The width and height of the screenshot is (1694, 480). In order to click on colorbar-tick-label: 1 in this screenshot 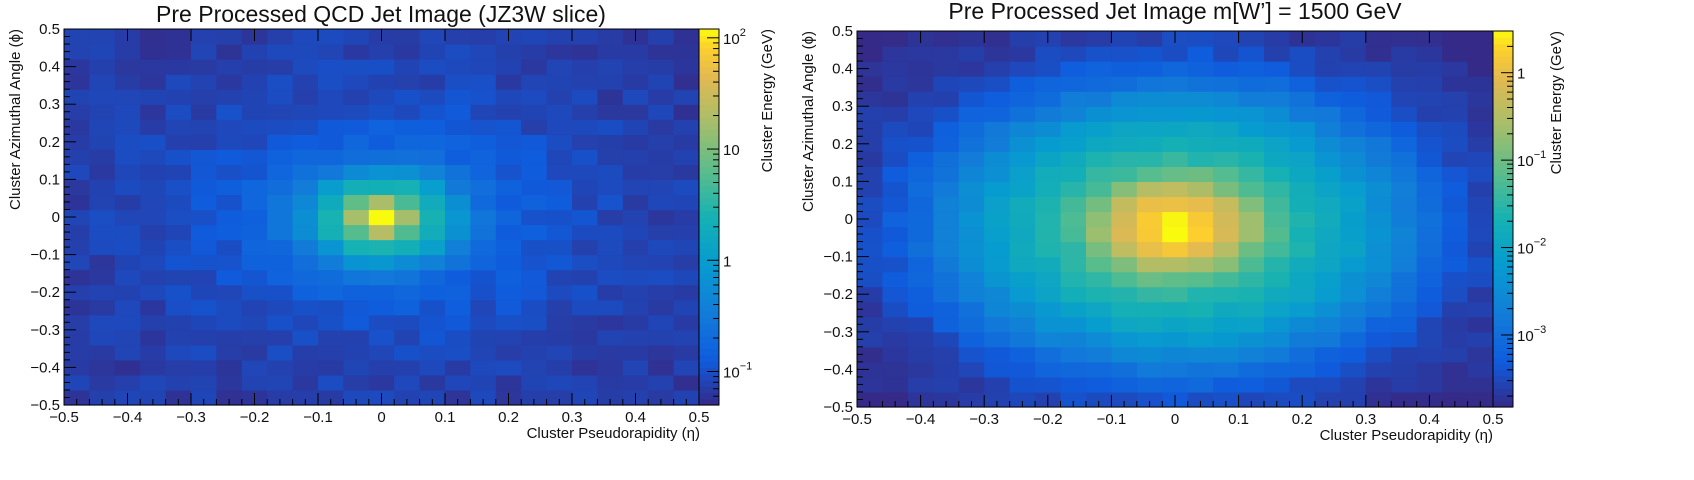, I will do `click(727, 261)`.